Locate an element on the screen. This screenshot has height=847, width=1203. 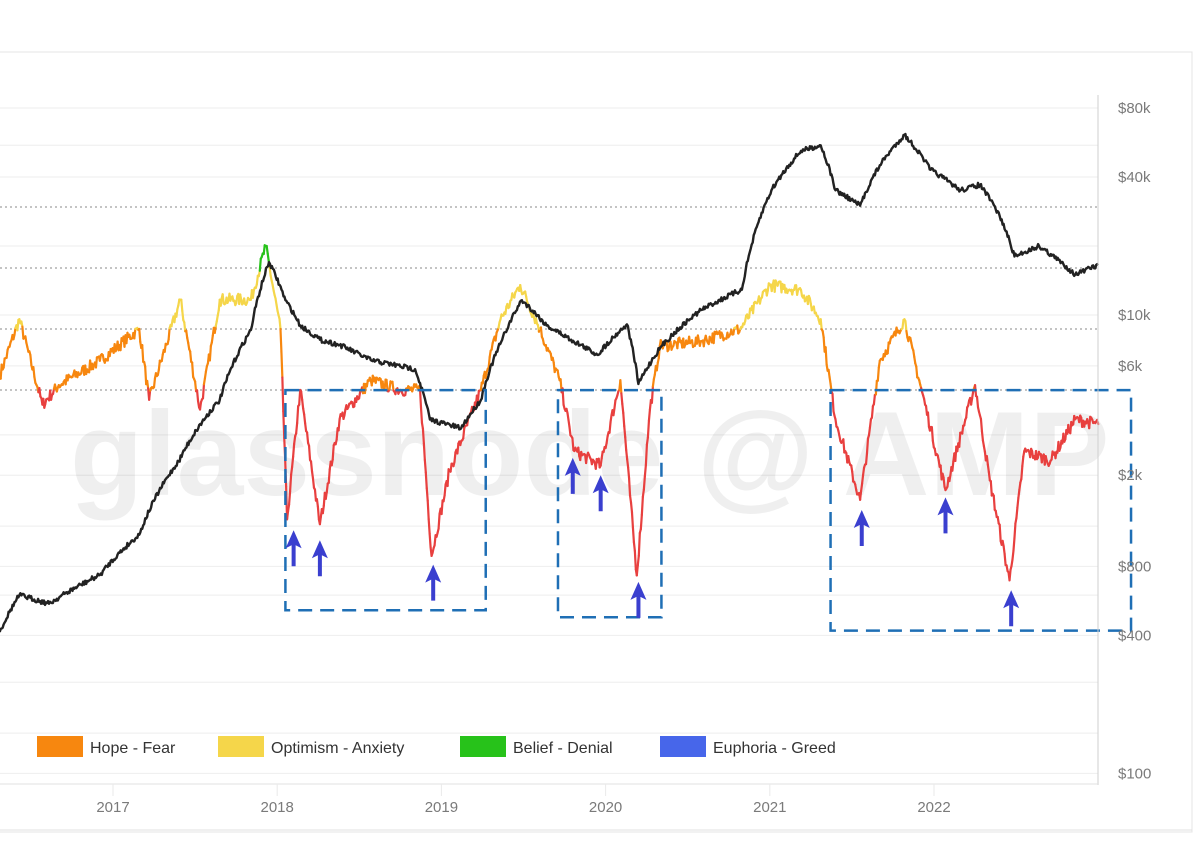
x-tick-label: 2017 is located at coordinates (112, 807).